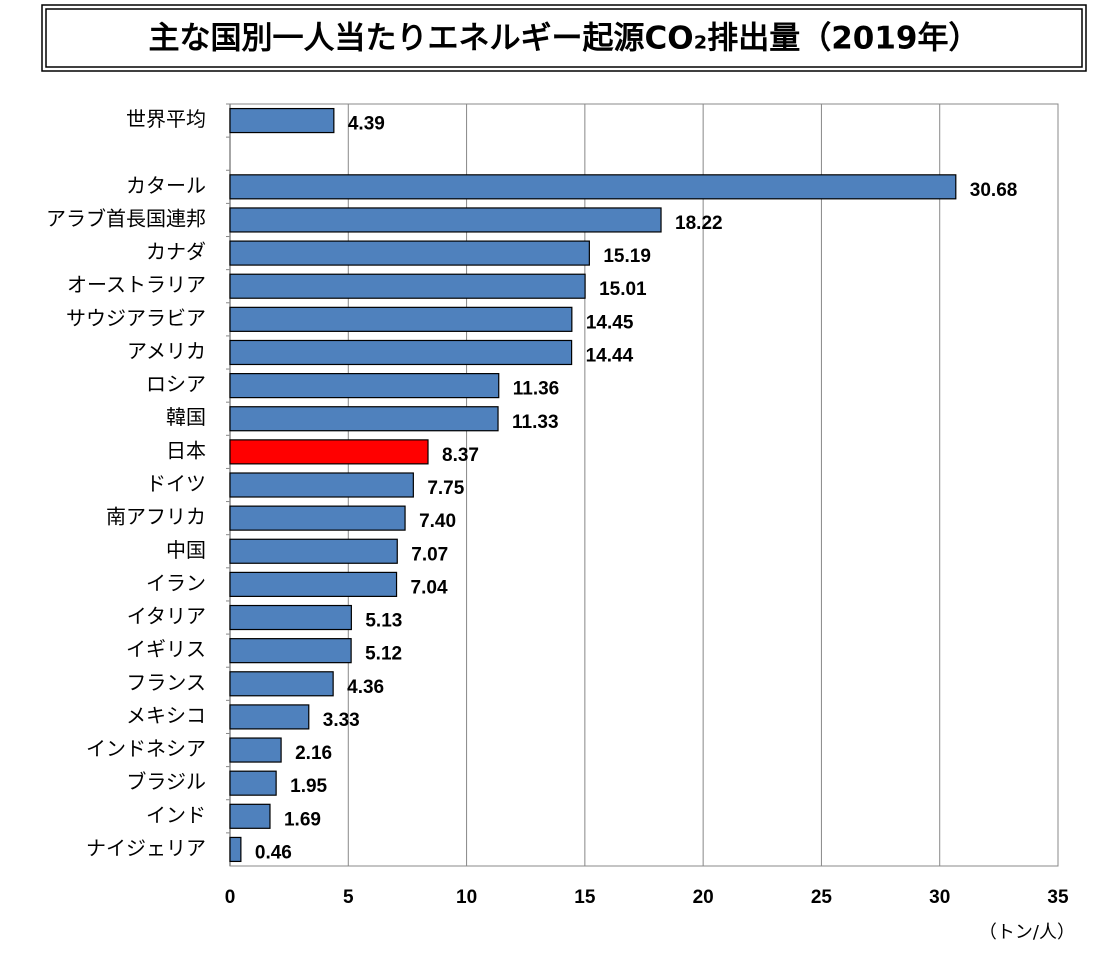 Image resolution: width=1093 pixels, height=958 pixels. I want to click on x-tick-label: 15, so click(585, 897).